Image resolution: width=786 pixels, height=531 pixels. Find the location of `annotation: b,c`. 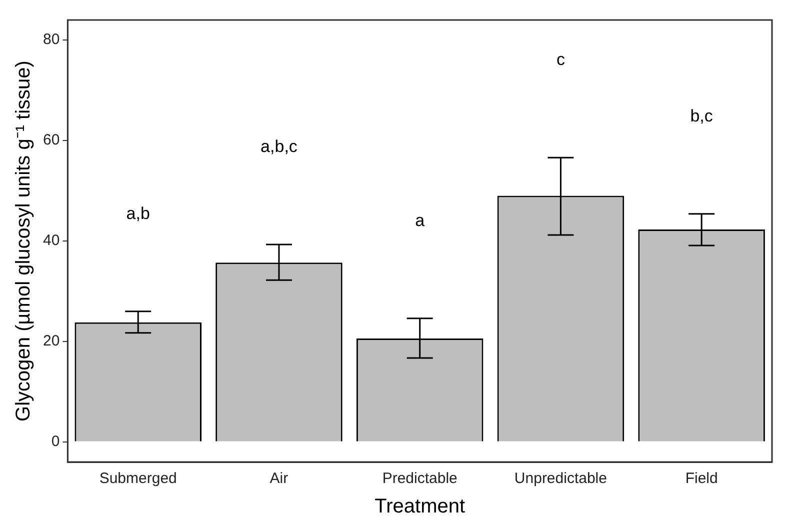

annotation: b,c is located at coordinates (702, 116).